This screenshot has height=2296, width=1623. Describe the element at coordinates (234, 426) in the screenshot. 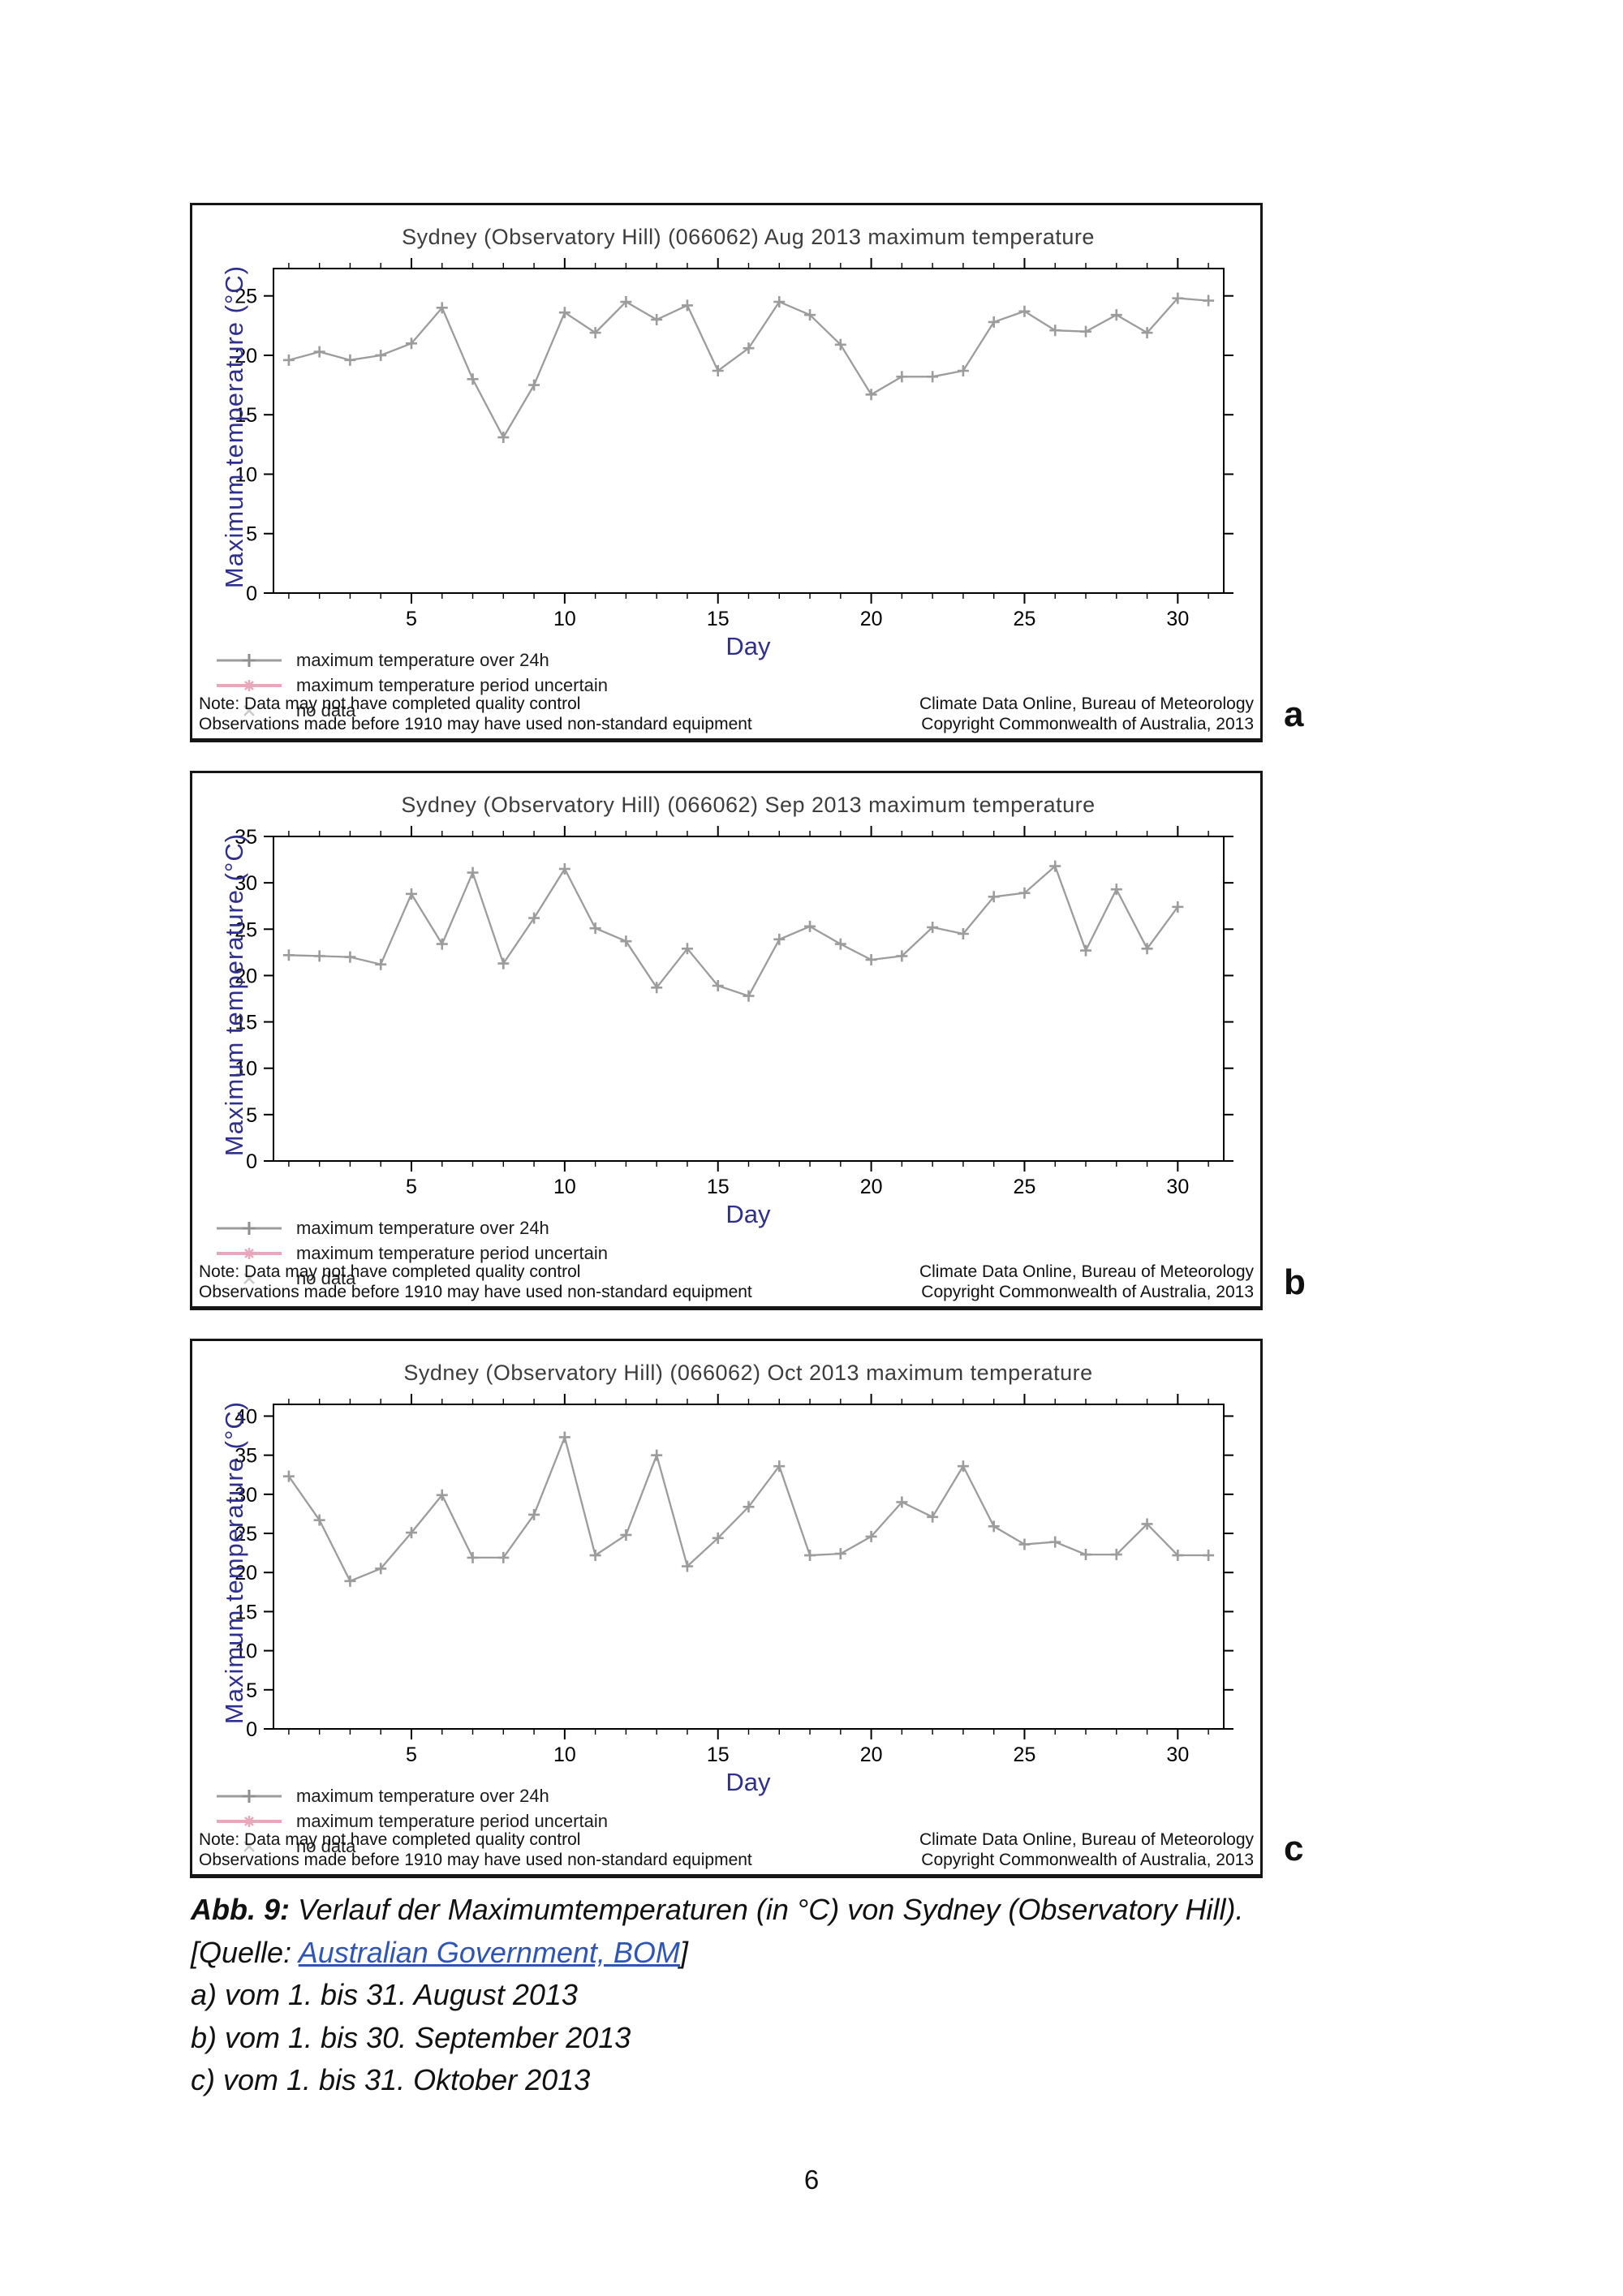

I see `y-axis-label: Maximum temperature (°C)` at that location.